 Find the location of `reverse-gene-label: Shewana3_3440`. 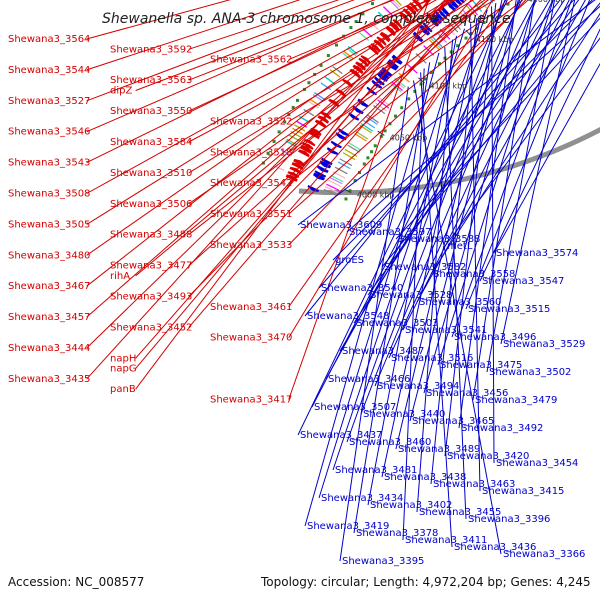

reverse-gene-label: Shewana3_3440 is located at coordinates (404, 414).